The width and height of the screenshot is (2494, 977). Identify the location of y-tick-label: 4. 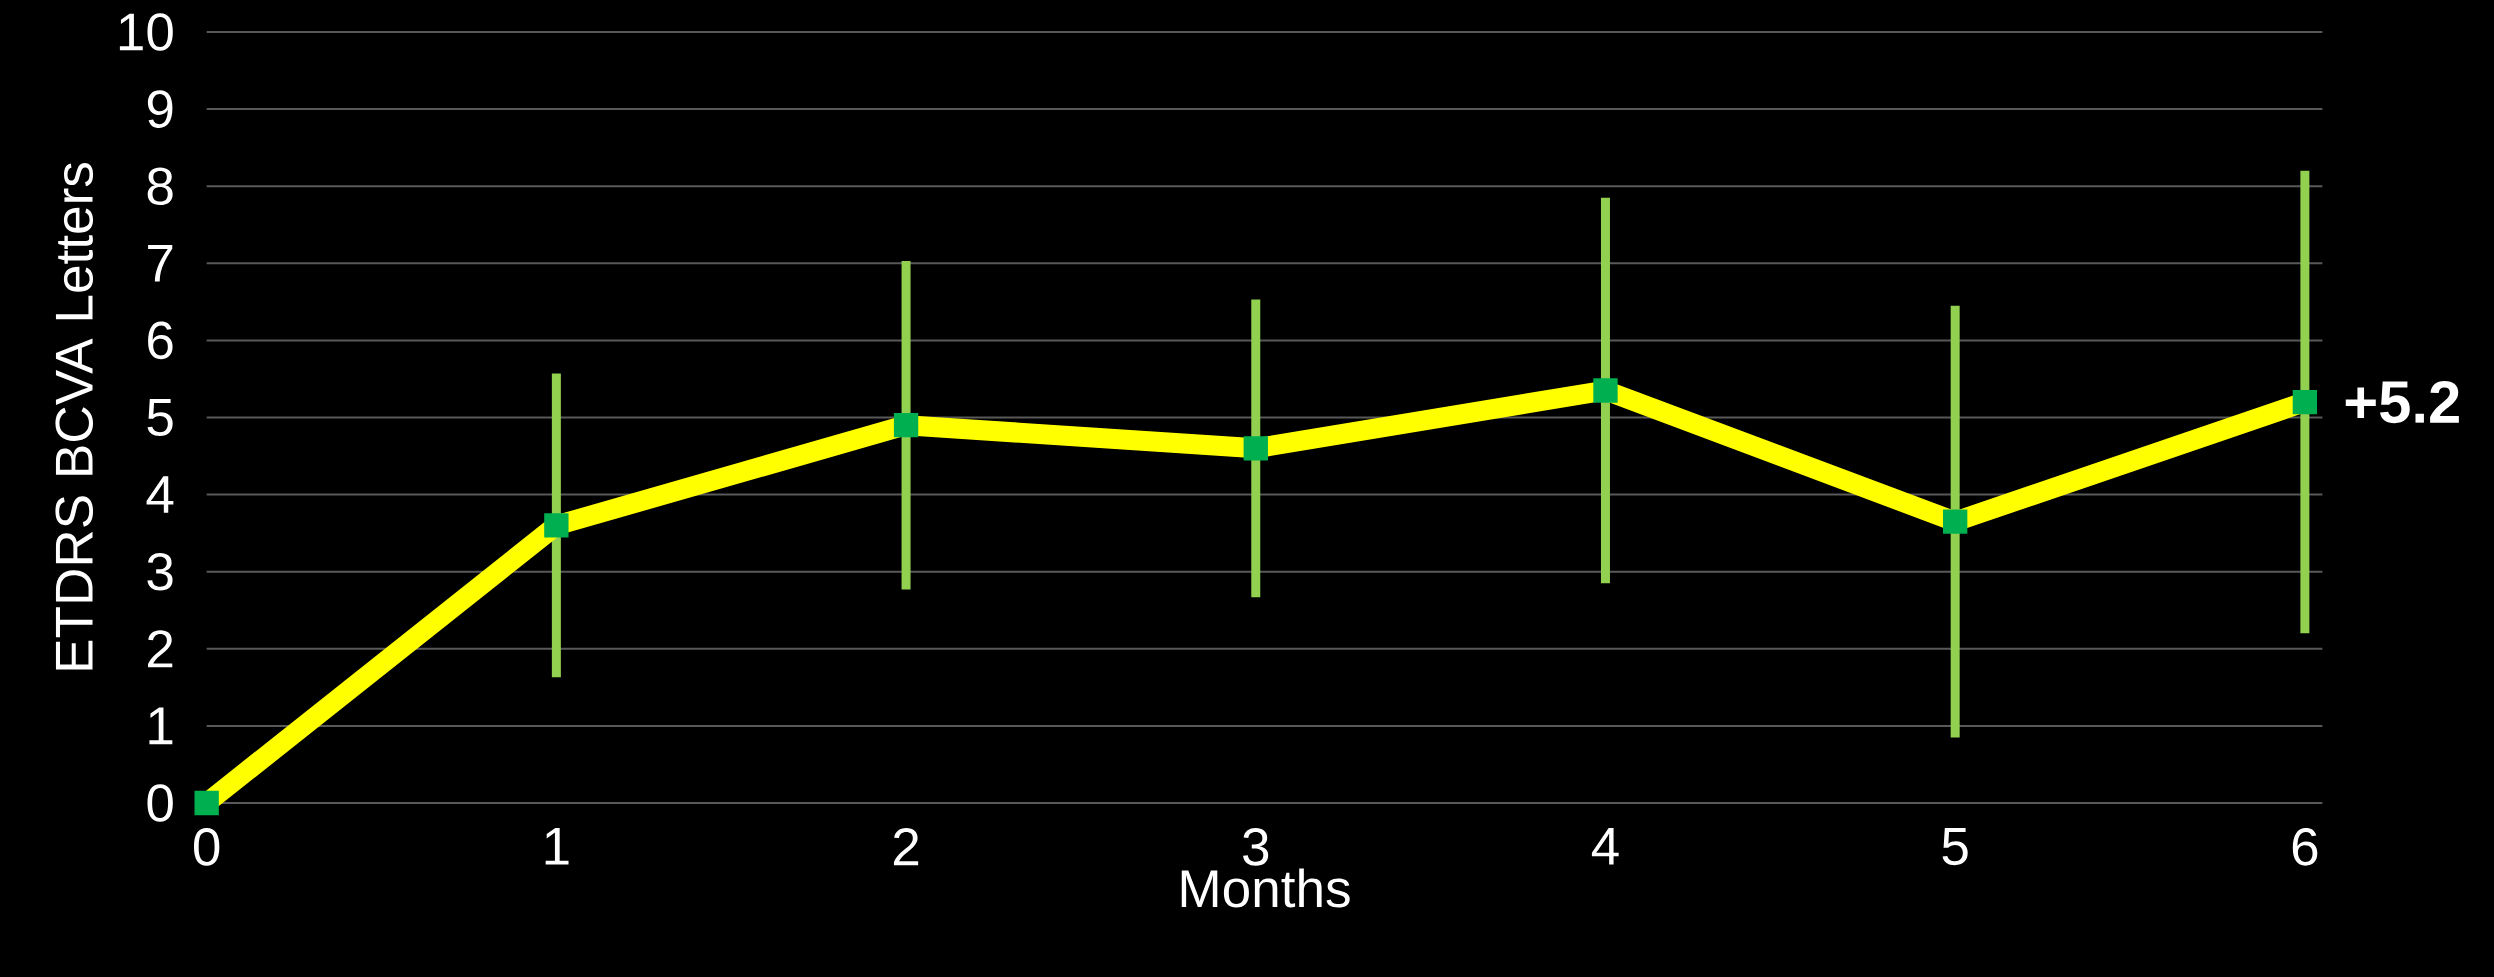
(160, 494).